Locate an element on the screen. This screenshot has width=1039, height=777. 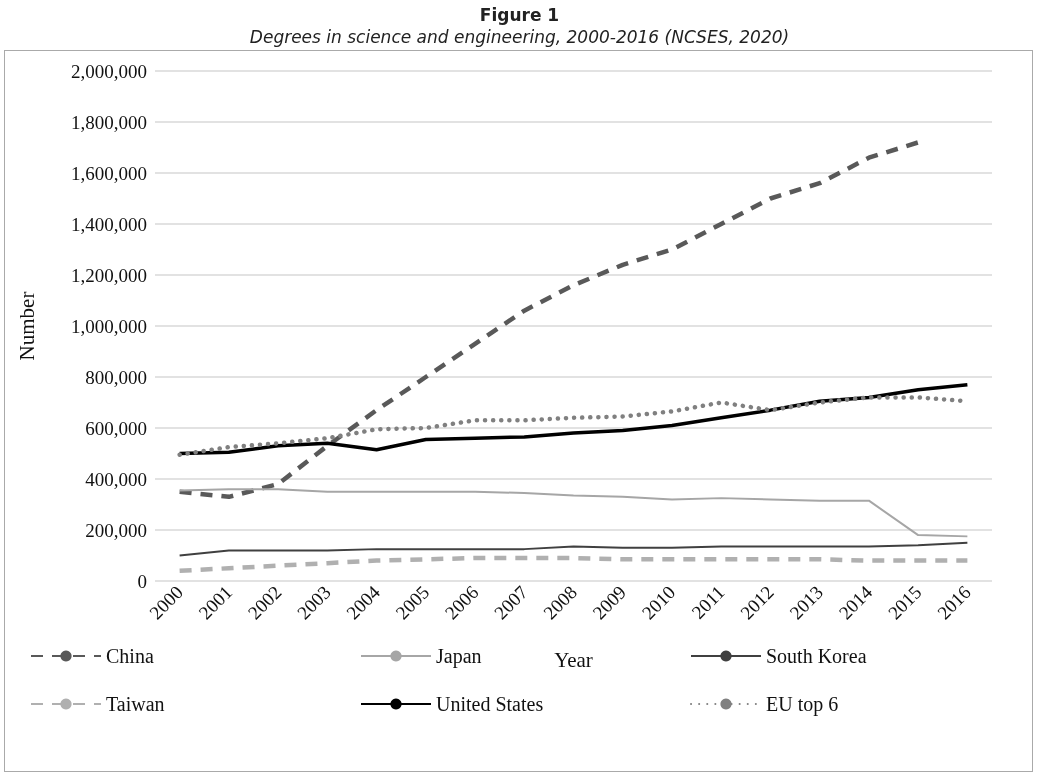
y-tick-label: 400,000 is located at coordinates (116, 479).